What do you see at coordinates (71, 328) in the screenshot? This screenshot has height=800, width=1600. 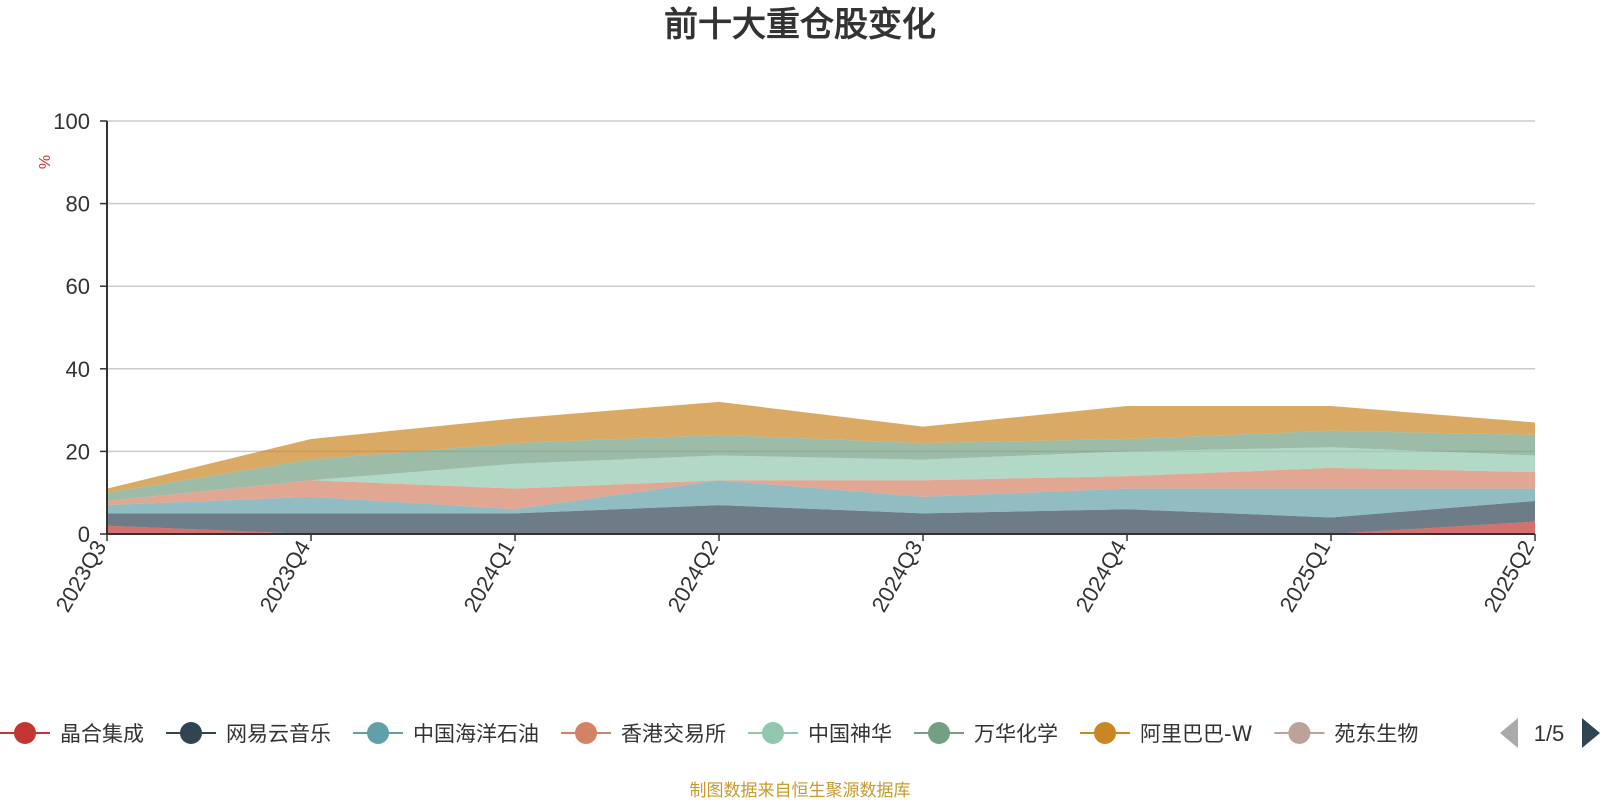 I see `y-tick-labels: 0 20 40 60 80 100` at bounding box center [71, 328].